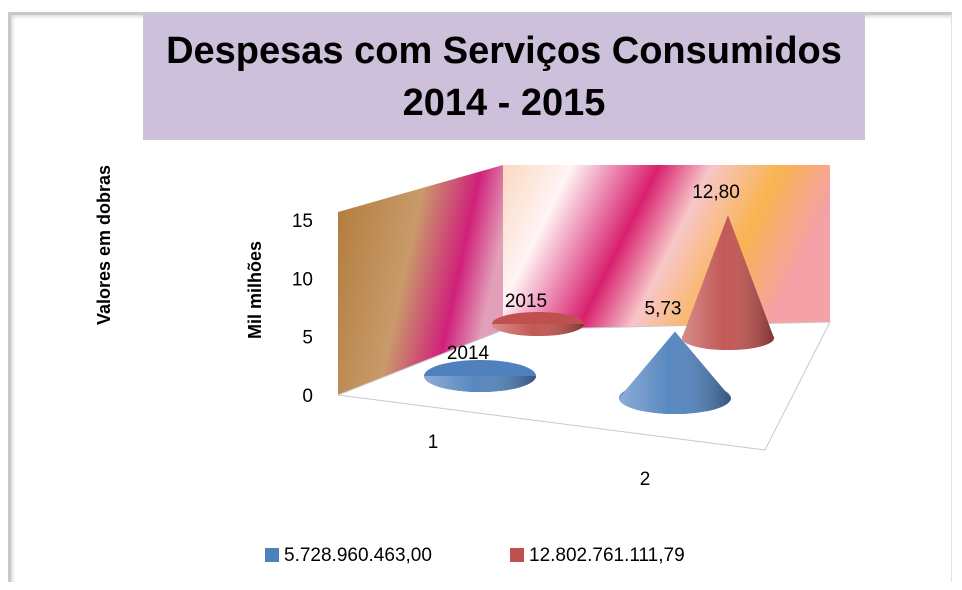 The width and height of the screenshot is (962, 590). Describe the element at coordinates (526, 301) in the screenshot. I see `data-label: 2015` at that location.